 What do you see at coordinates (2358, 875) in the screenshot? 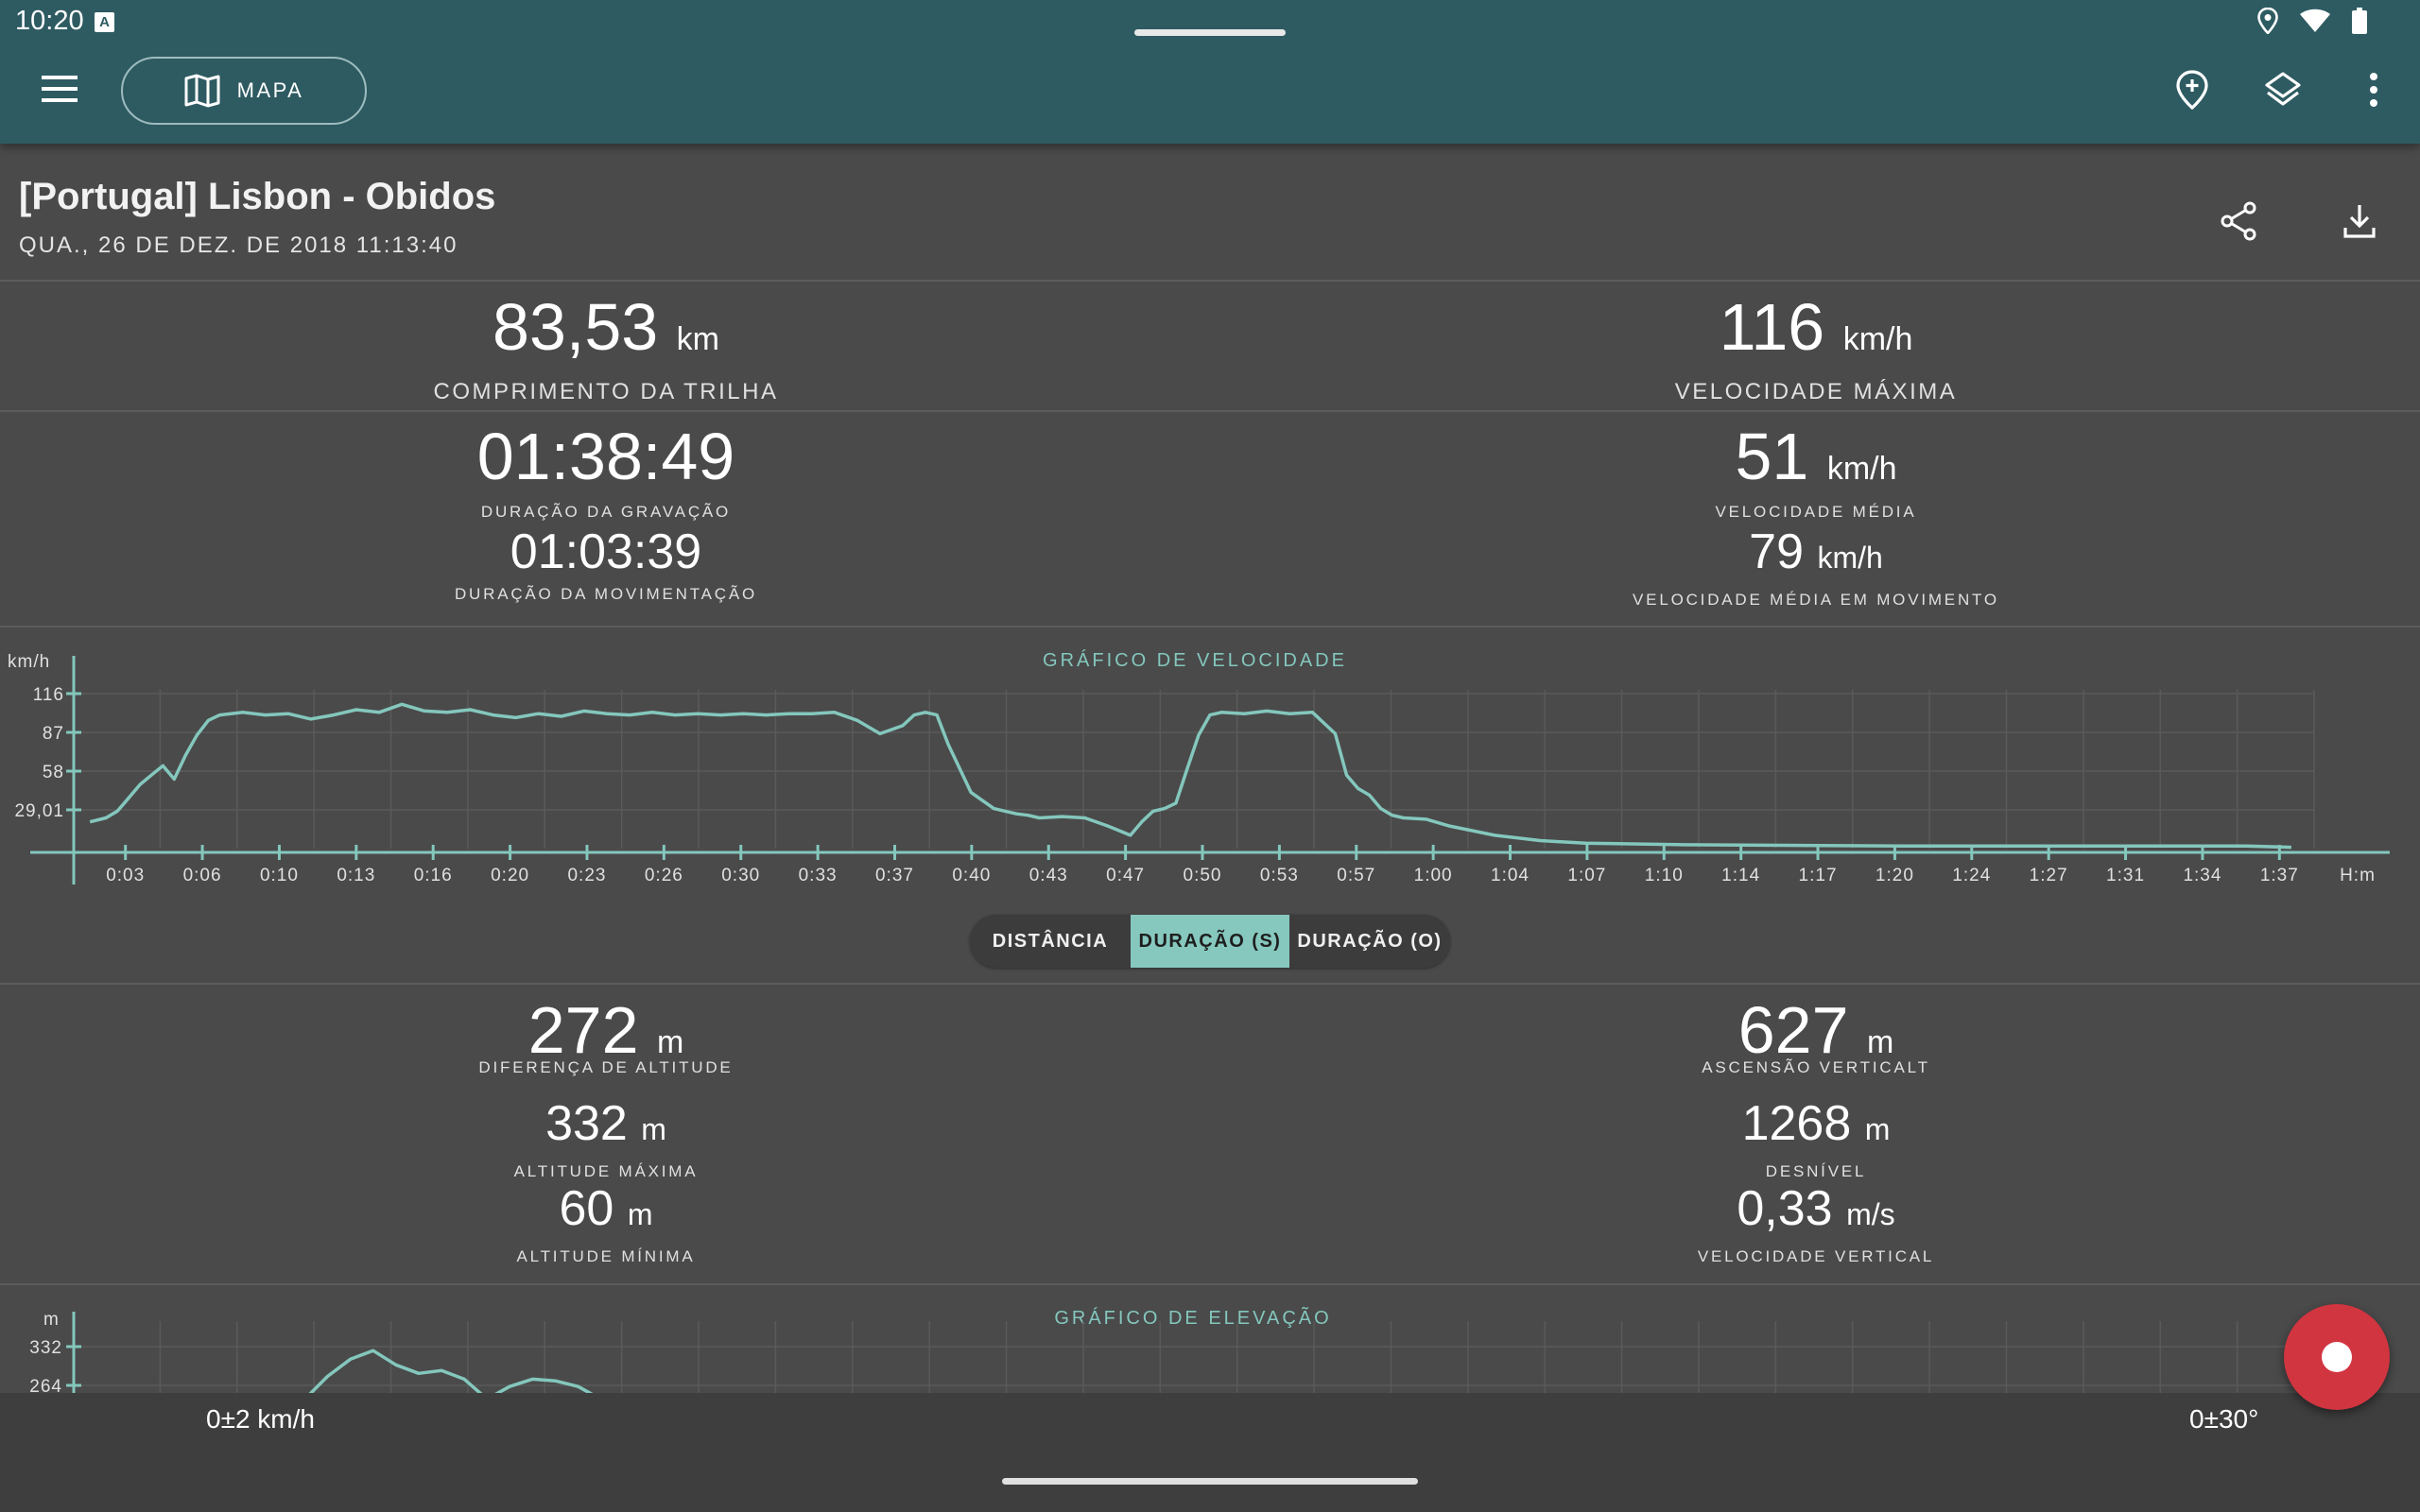
I see `x-axis-label: H:m` at bounding box center [2358, 875].